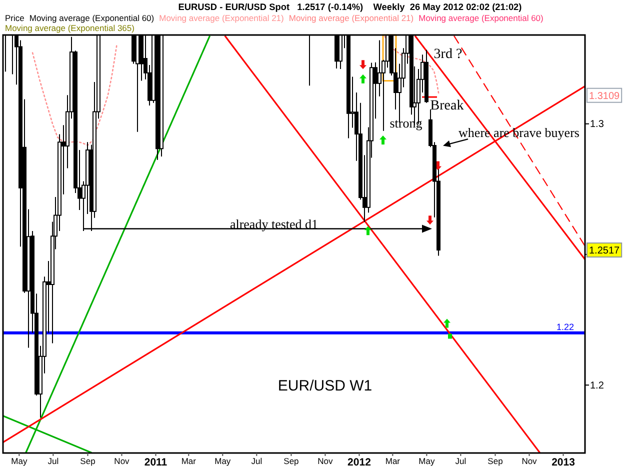  I want to click on legend-label: Moving average (Exponential 21), so click(351, 18).